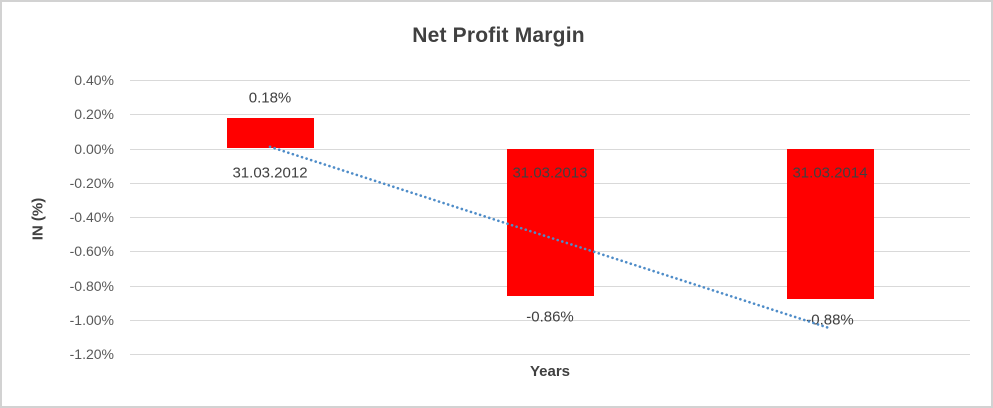  I want to click on y-tick-label: 0.20%, so click(94, 114).